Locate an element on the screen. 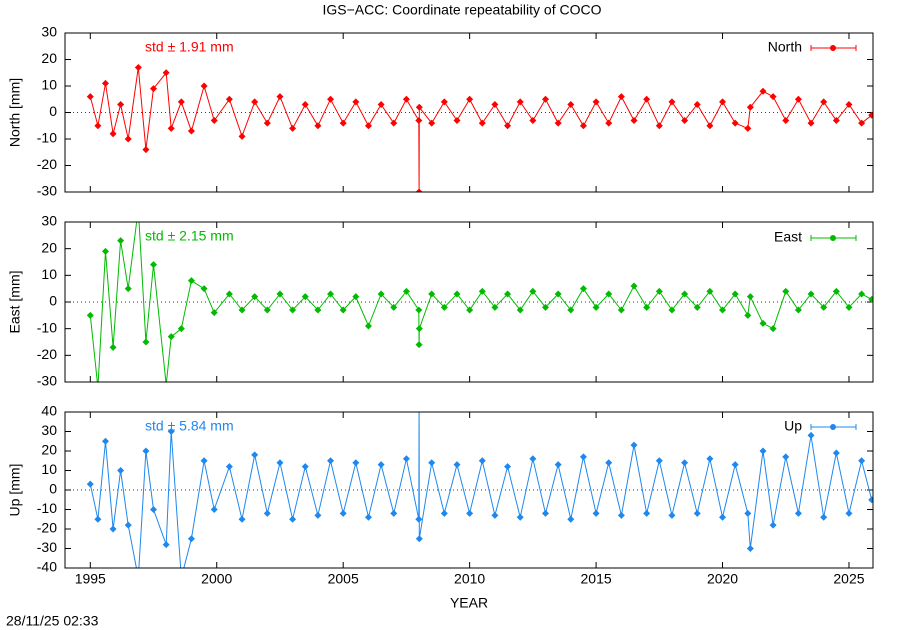 The height and width of the screenshot is (630, 900). x-tick-label: 2005 is located at coordinates (343, 579).